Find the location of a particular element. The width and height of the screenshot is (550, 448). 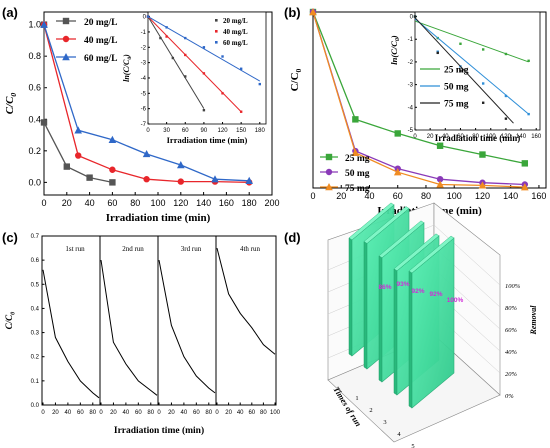

y-tick-label: 0.6 is located at coordinates (34, 88).